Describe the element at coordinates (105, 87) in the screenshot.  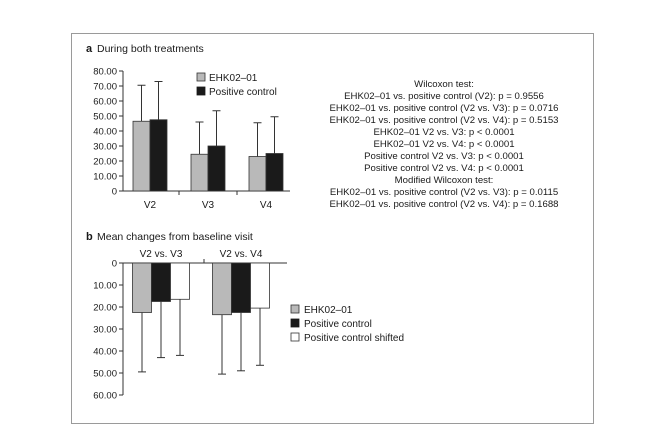
I see `y-tick-label: 70.00` at that location.